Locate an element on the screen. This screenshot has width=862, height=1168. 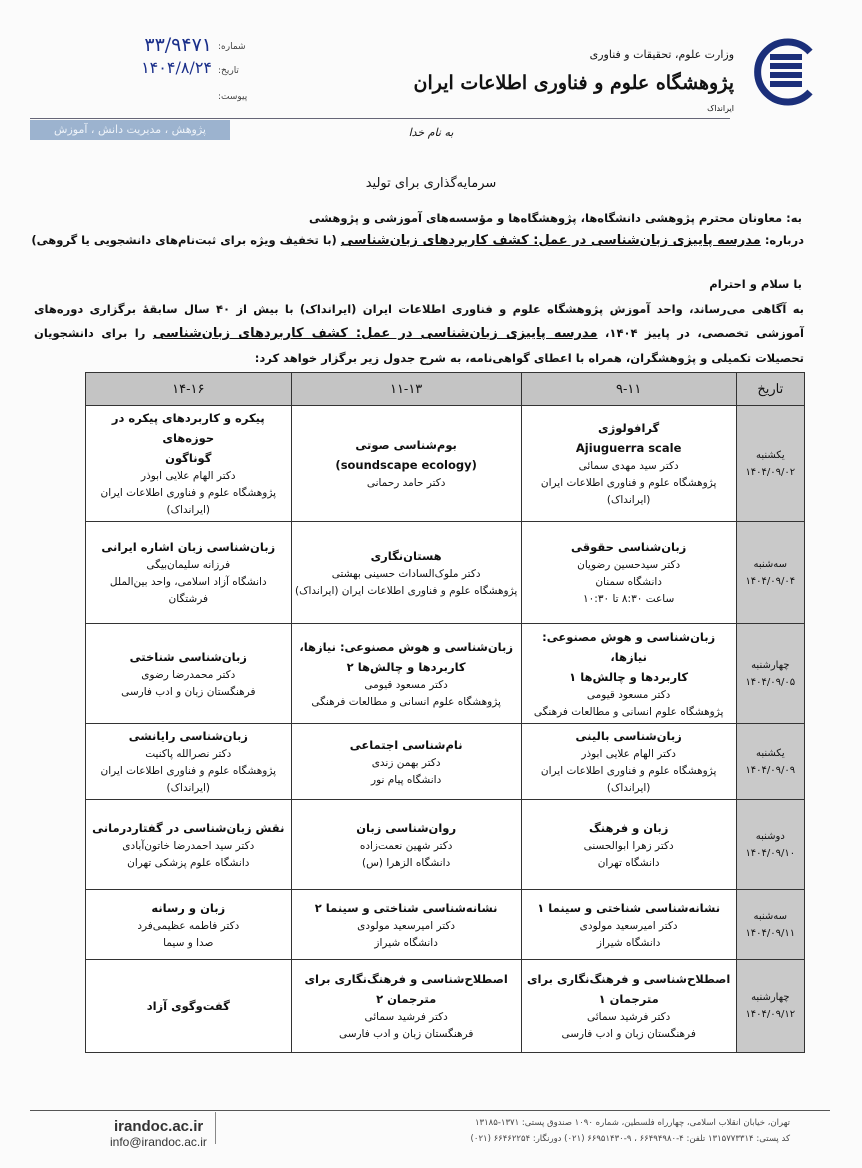
footer-separator is located at coordinates (215, 1128).